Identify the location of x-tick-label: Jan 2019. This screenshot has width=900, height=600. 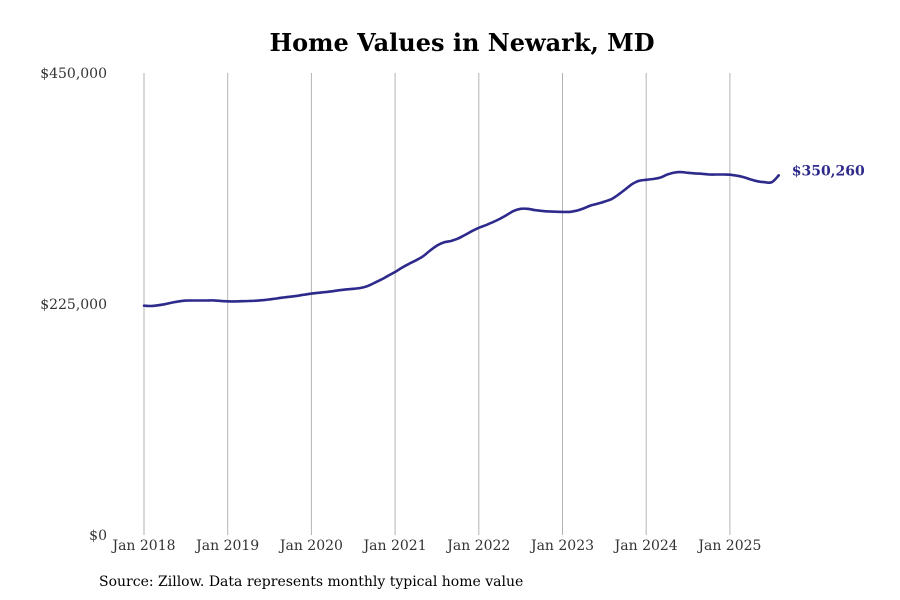
(226, 546).